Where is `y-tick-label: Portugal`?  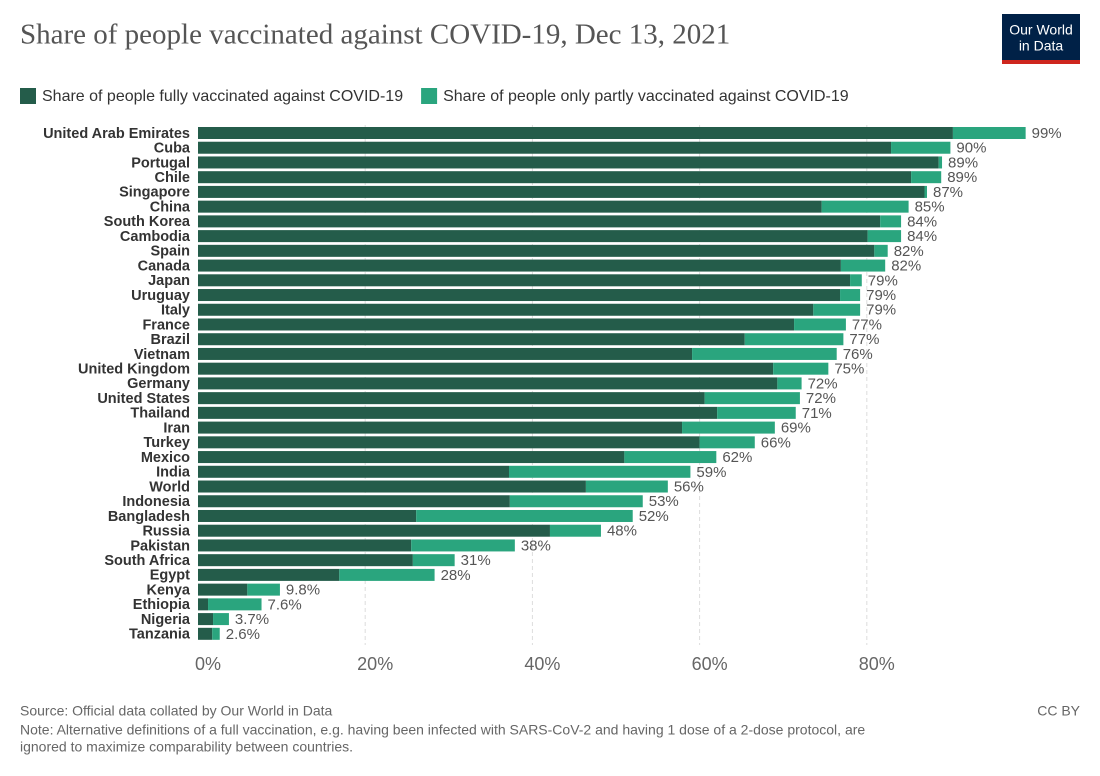
y-tick-label: Portugal is located at coordinates (160, 163).